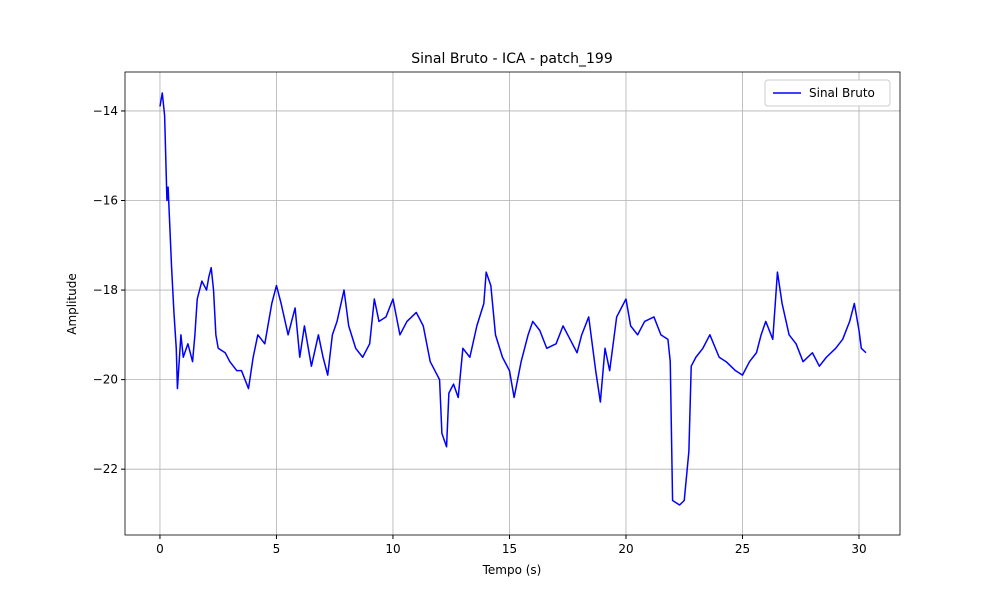 The image size is (1000, 604). Describe the element at coordinates (512, 570) in the screenshot. I see `x-axis-label: Tempo (s)` at that location.